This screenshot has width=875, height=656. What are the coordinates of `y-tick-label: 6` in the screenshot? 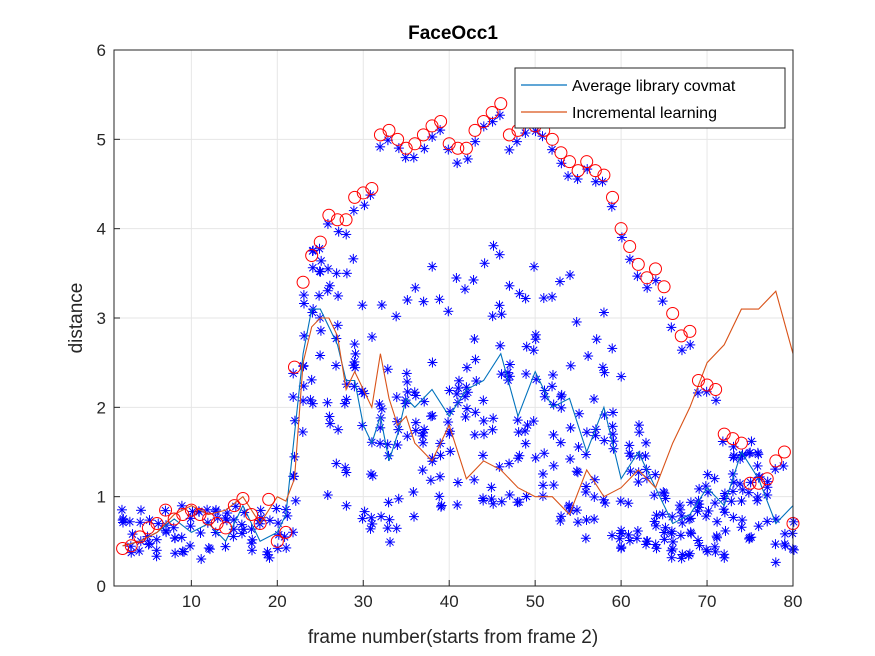 It's located at (101, 50).